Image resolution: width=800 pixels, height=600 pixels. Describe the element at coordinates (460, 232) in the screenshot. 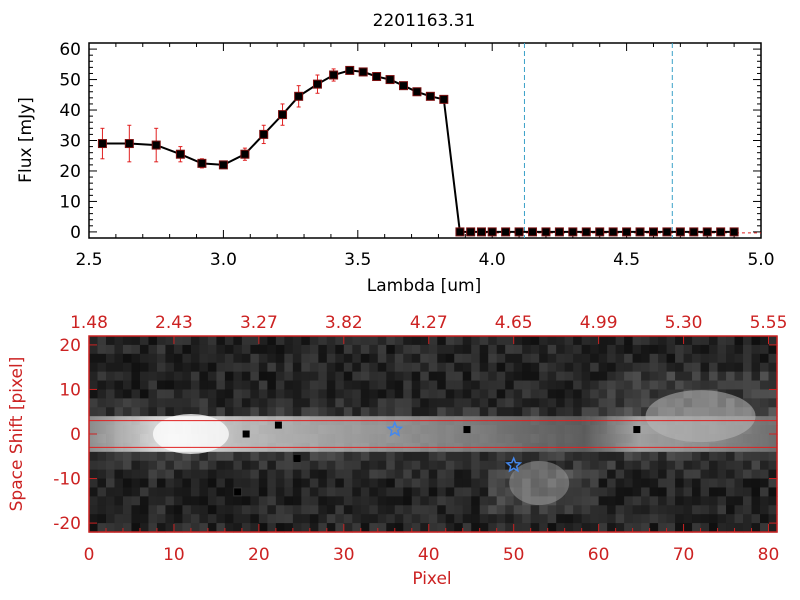

I see `data-point` at that location.